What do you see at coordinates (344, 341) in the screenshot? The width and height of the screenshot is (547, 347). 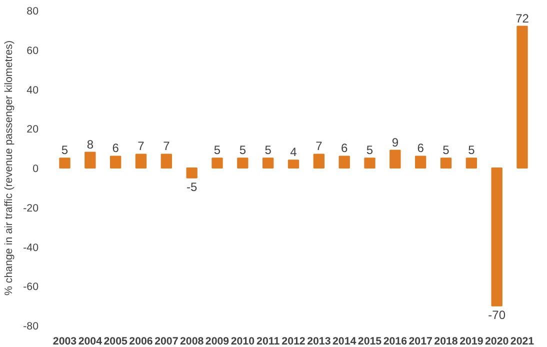 I see `x-tick-label: 2014` at bounding box center [344, 341].